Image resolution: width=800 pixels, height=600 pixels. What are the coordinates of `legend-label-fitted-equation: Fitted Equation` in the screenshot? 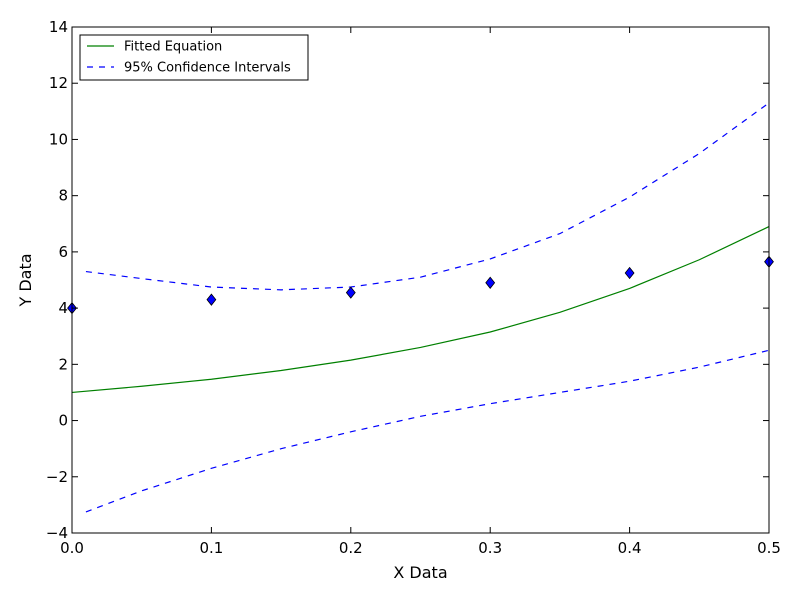 It's located at (173, 47).